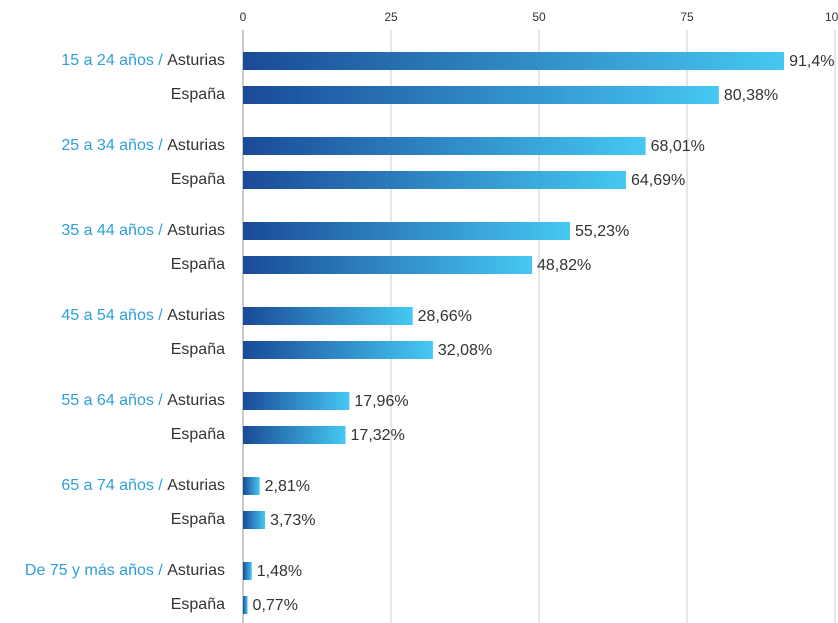 Image resolution: width=838 pixels, height=623 pixels. Describe the element at coordinates (279, 571) in the screenshot. I see `value-label: 1,48%` at that location.